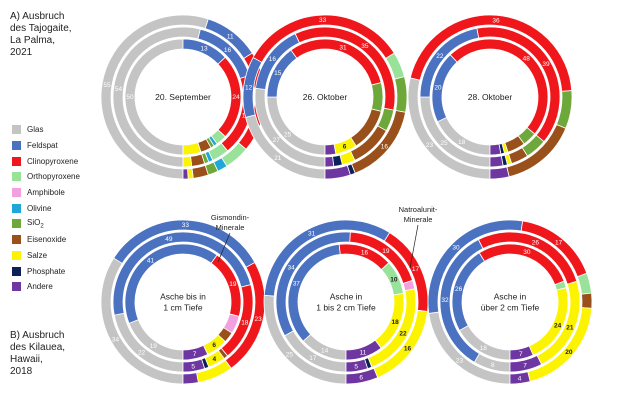  Describe the element at coordinates (496, 20) in the screenshot. I see `segment-label: 36` at that location.